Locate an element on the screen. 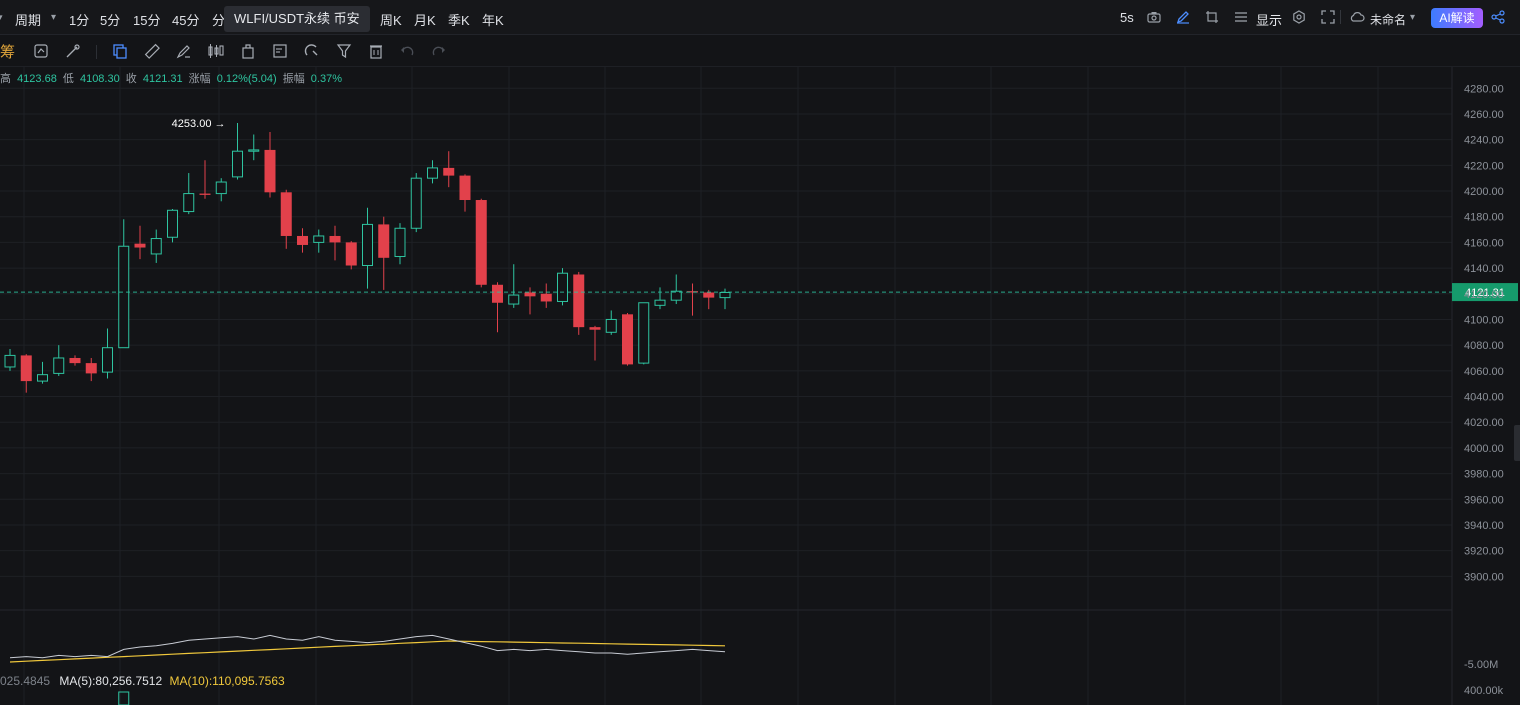 Image resolution: width=1520 pixels, height=705 pixels. list-icon is located at coordinates (1241, 17).